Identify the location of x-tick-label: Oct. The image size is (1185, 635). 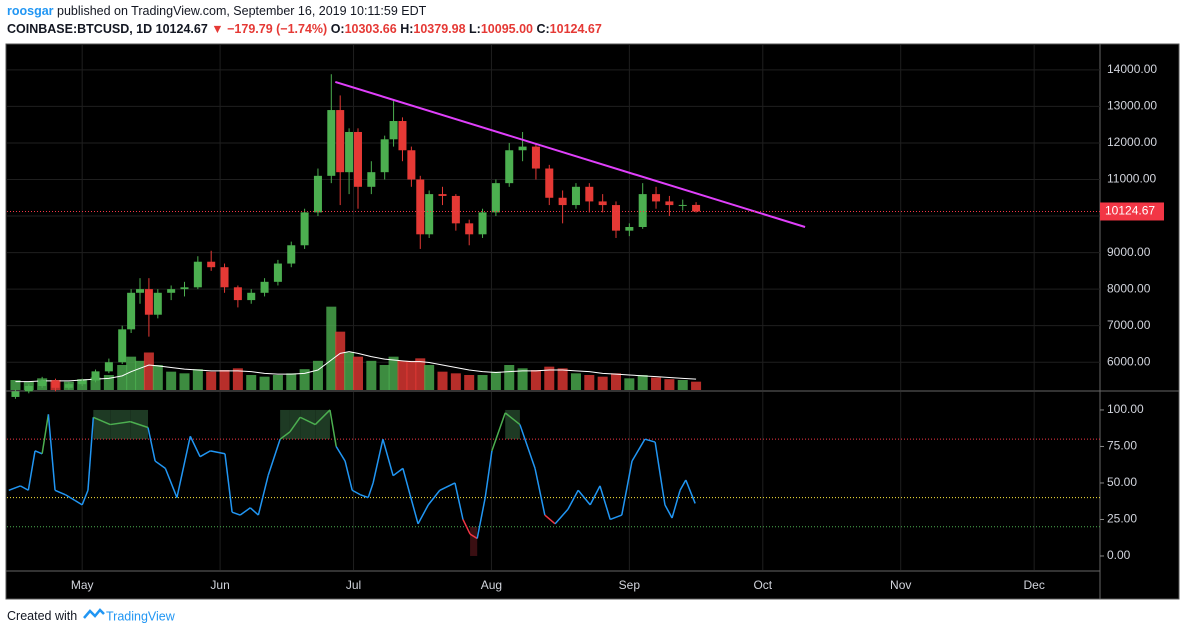
(762, 585).